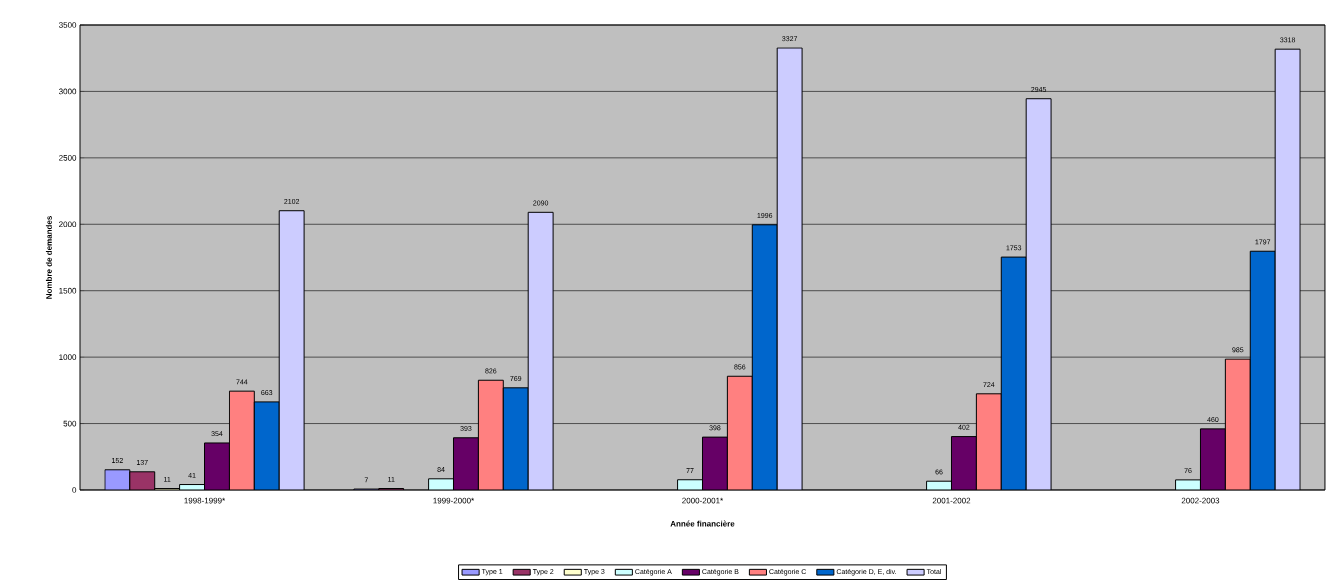 The height and width of the screenshot is (580, 1331). I want to click on y-tick-label: 2500, so click(68, 158).